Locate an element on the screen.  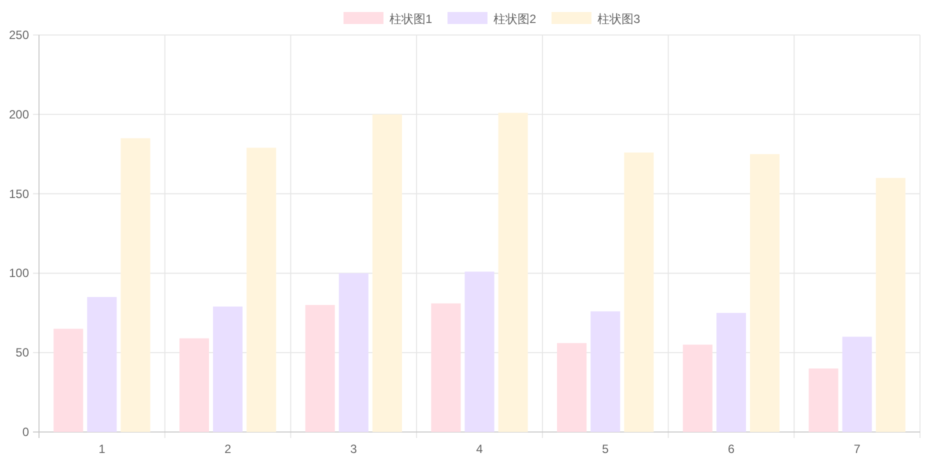
x-tick-label: 3 is located at coordinates (354, 449).